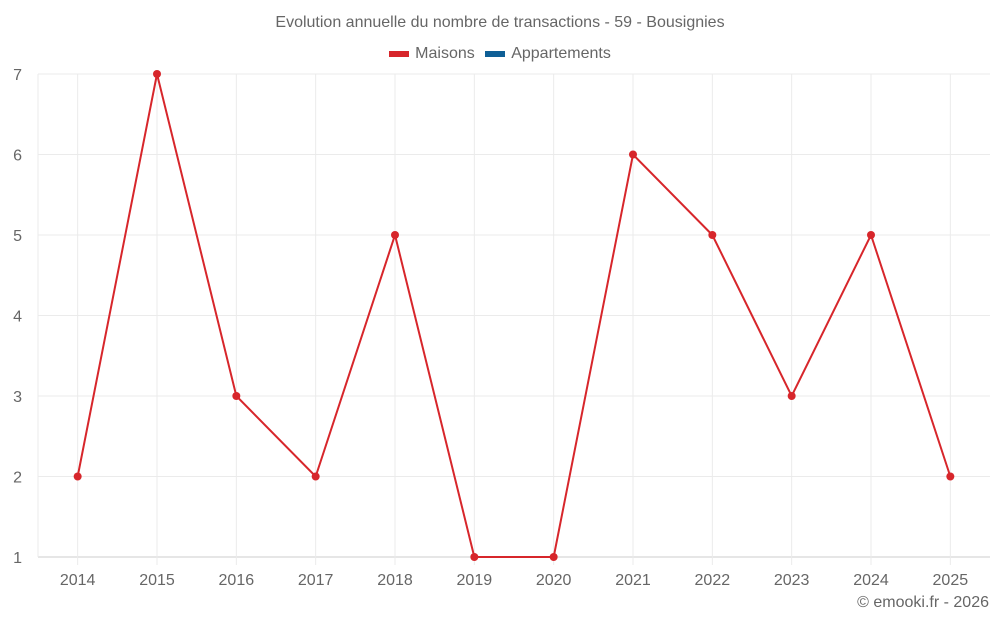 The width and height of the screenshot is (1000, 625). What do you see at coordinates (445, 53) in the screenshot?
I see `legend-label: Maisons` at bounding box center [445, 53].